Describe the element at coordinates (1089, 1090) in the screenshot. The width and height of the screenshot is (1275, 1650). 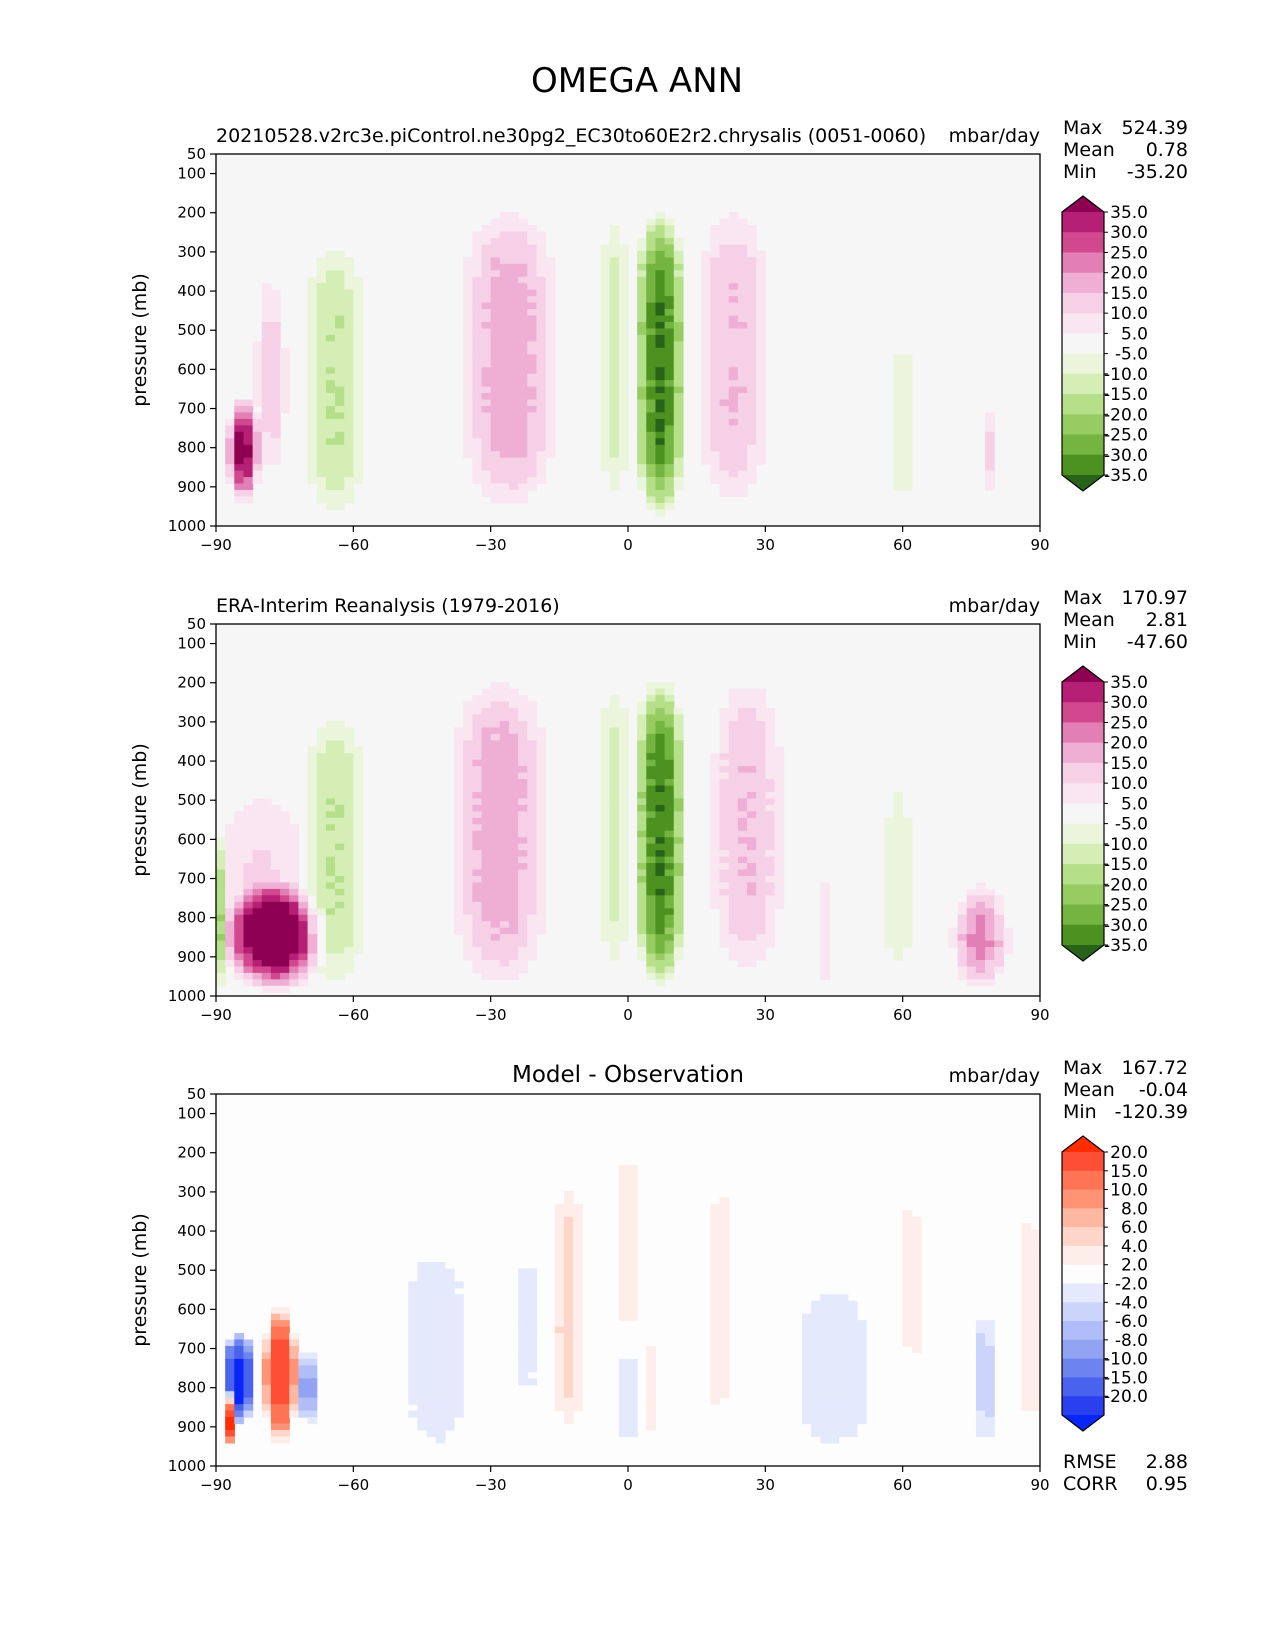
I see `stat-mean-label: Mean` at that location.